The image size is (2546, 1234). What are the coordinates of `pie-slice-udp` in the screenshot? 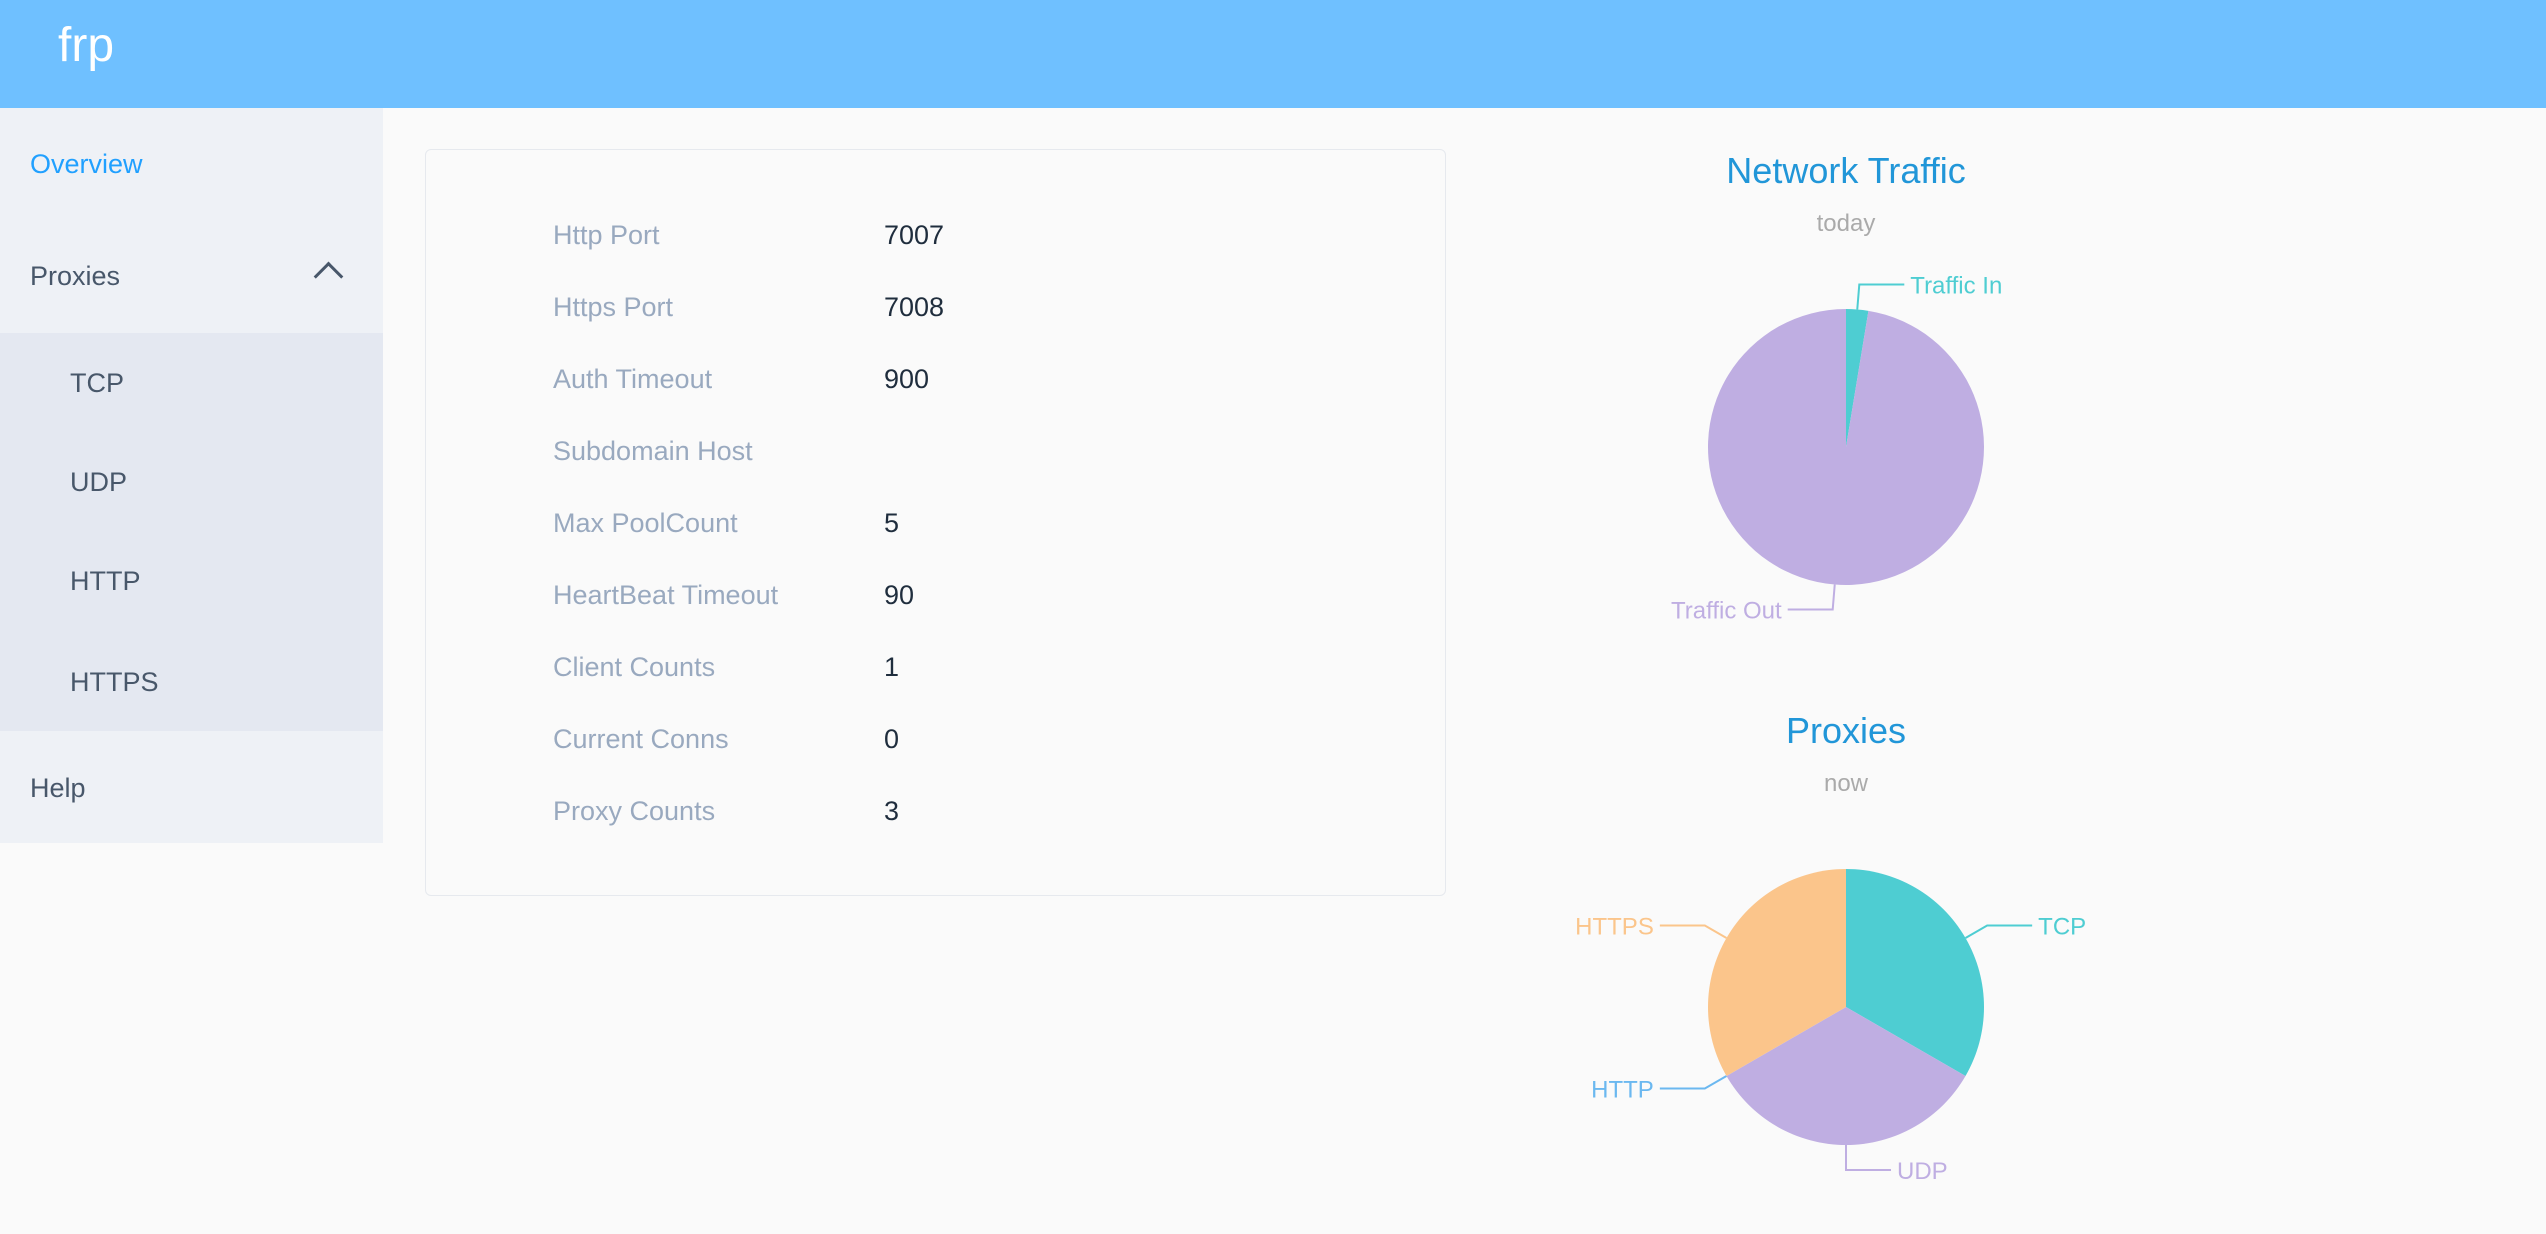 It's located at (1846, 1076).